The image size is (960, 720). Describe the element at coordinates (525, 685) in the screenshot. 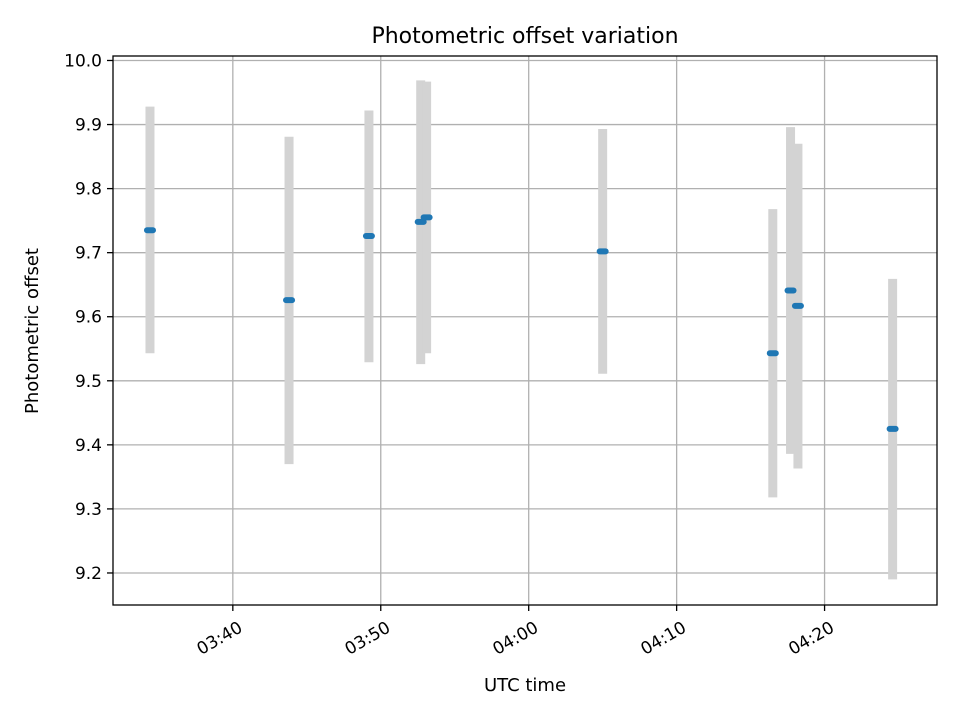

I see `x-axis-label: UTC time` at that location.